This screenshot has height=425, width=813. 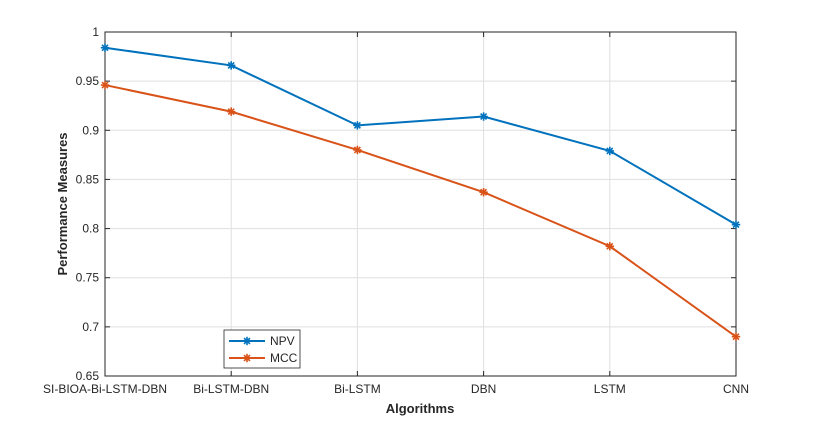 I want to click on legend-box, so click(x=262, y=349).